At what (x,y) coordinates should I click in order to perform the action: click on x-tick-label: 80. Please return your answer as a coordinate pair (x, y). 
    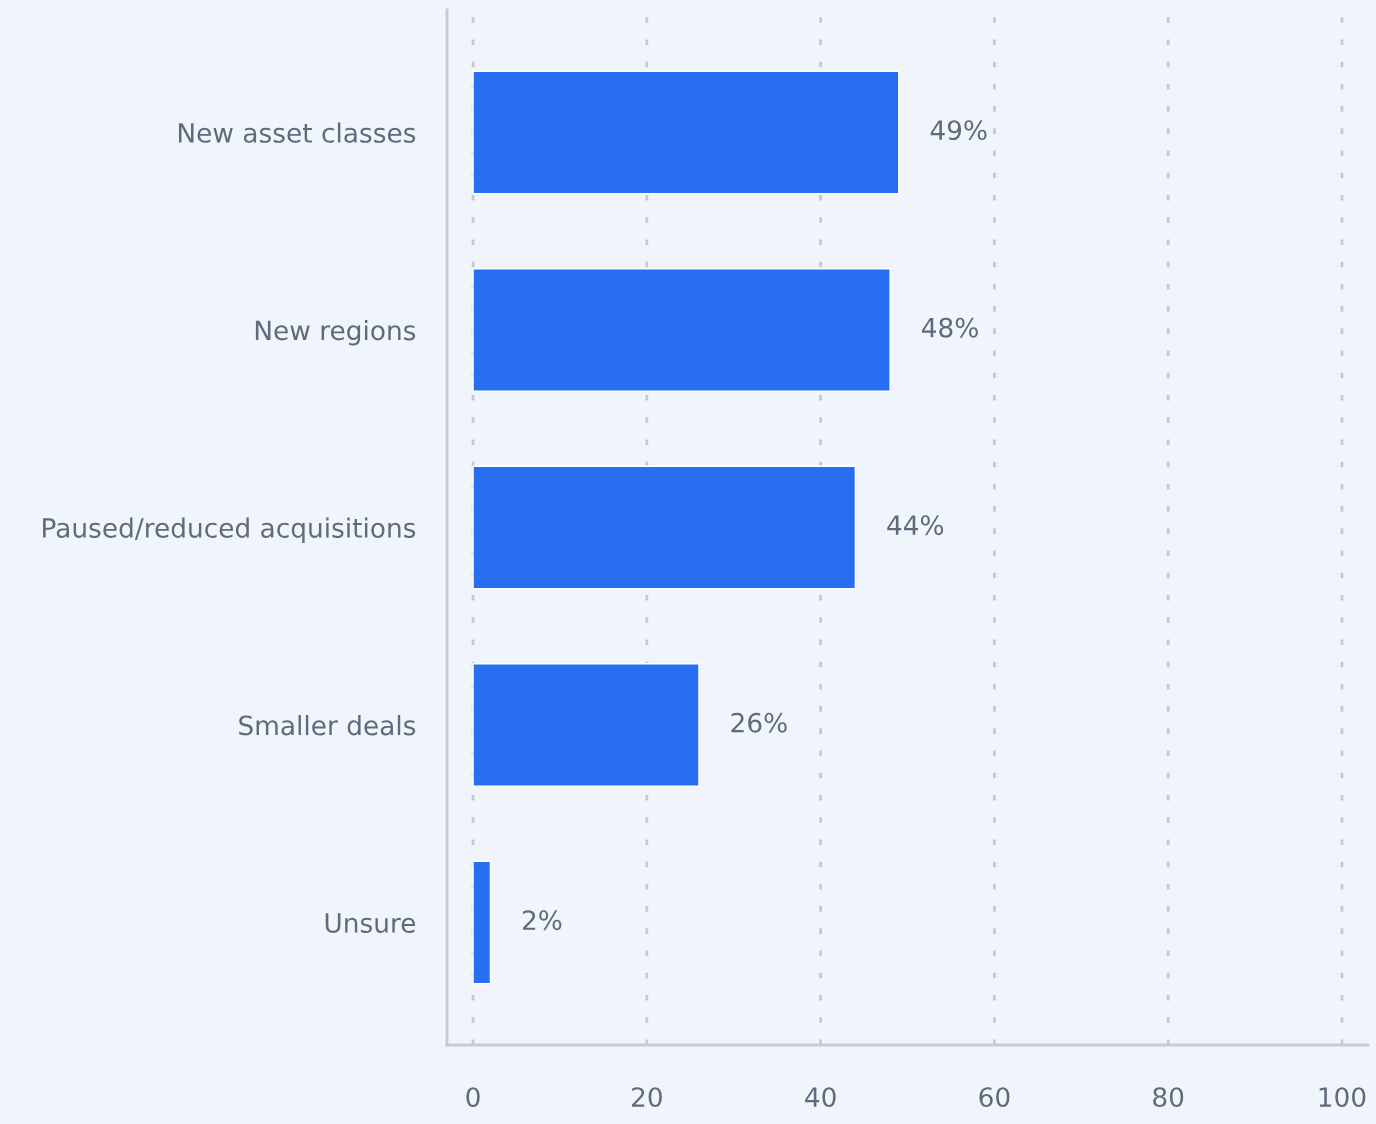
    Looking at the image, I should click on (1168, 1097).